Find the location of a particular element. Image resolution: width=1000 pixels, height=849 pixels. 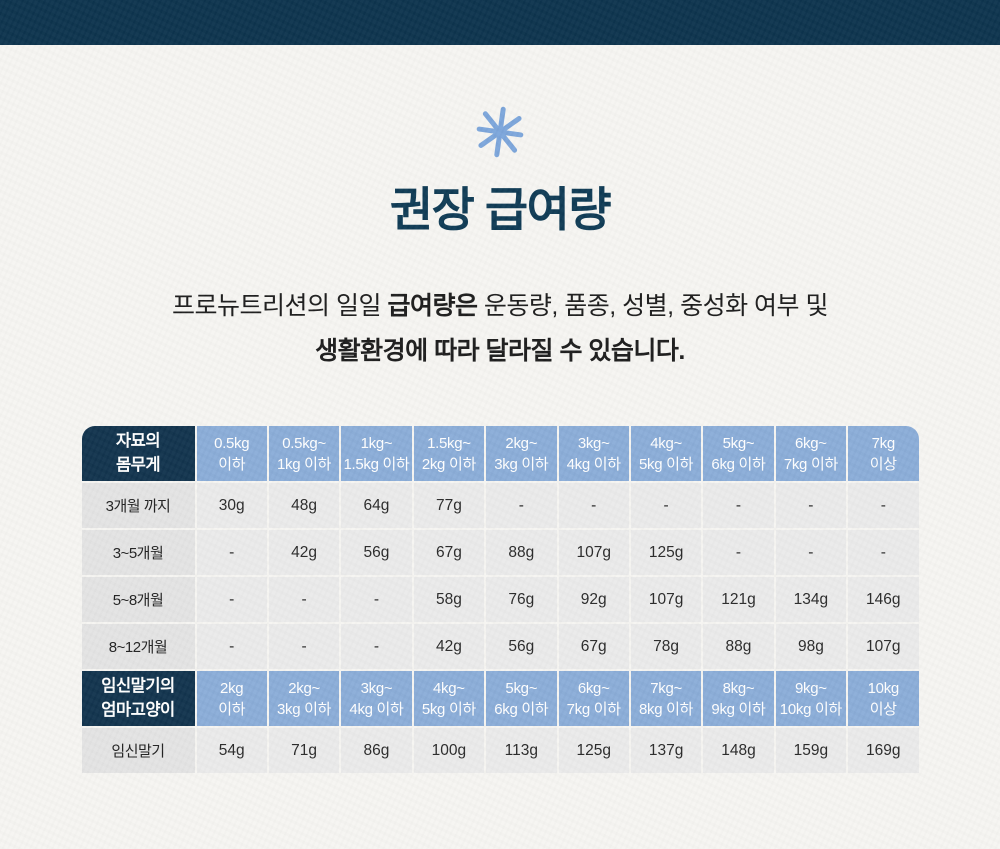

feeding-amount-cell: 121g is located at coordinates (738, 599).